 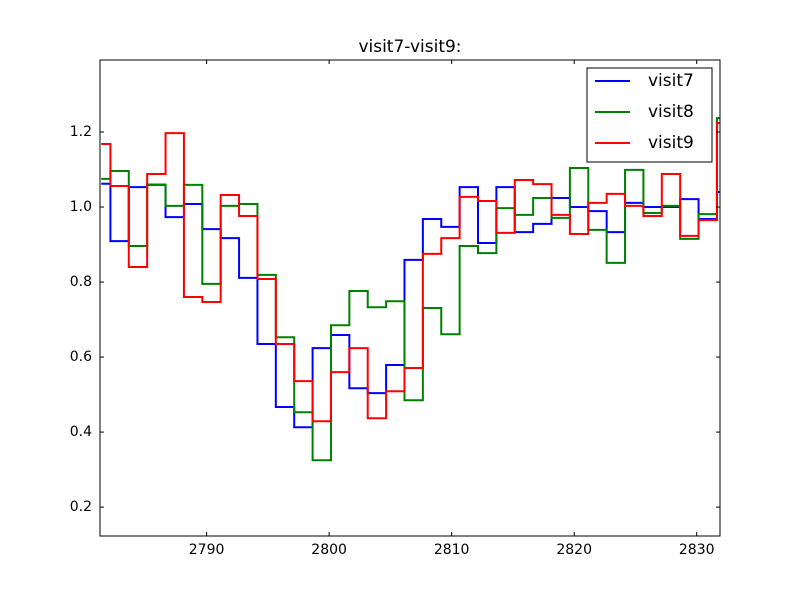 I want to click on x-tick-label: 2800, so click(x=329, y=550).